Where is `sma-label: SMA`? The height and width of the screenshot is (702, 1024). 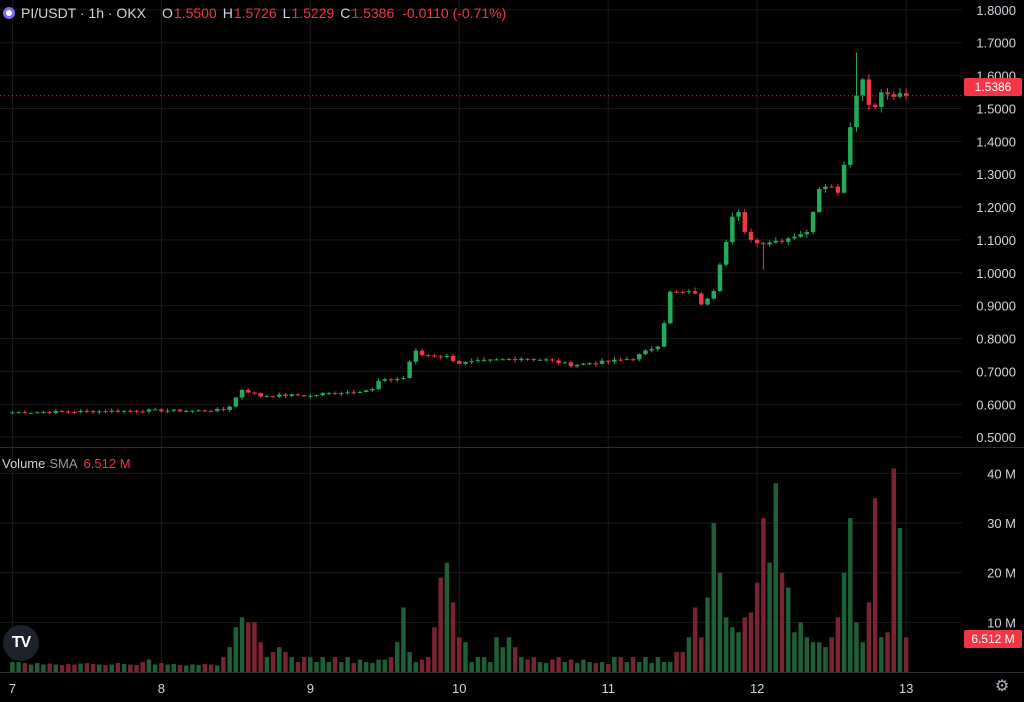
sma-label: SMA is located at coordinates (63, 463).